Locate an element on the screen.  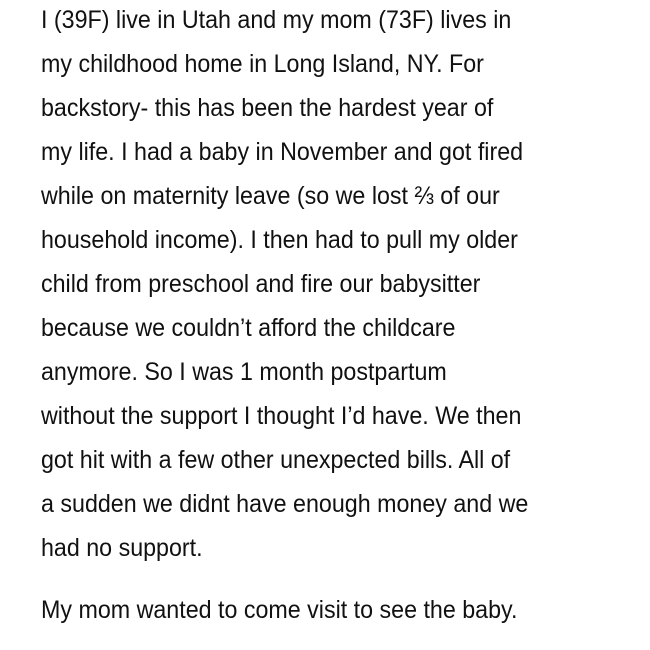
text-line: anymore. So I was 1 month postpartum is located at coordinates (244, 372).